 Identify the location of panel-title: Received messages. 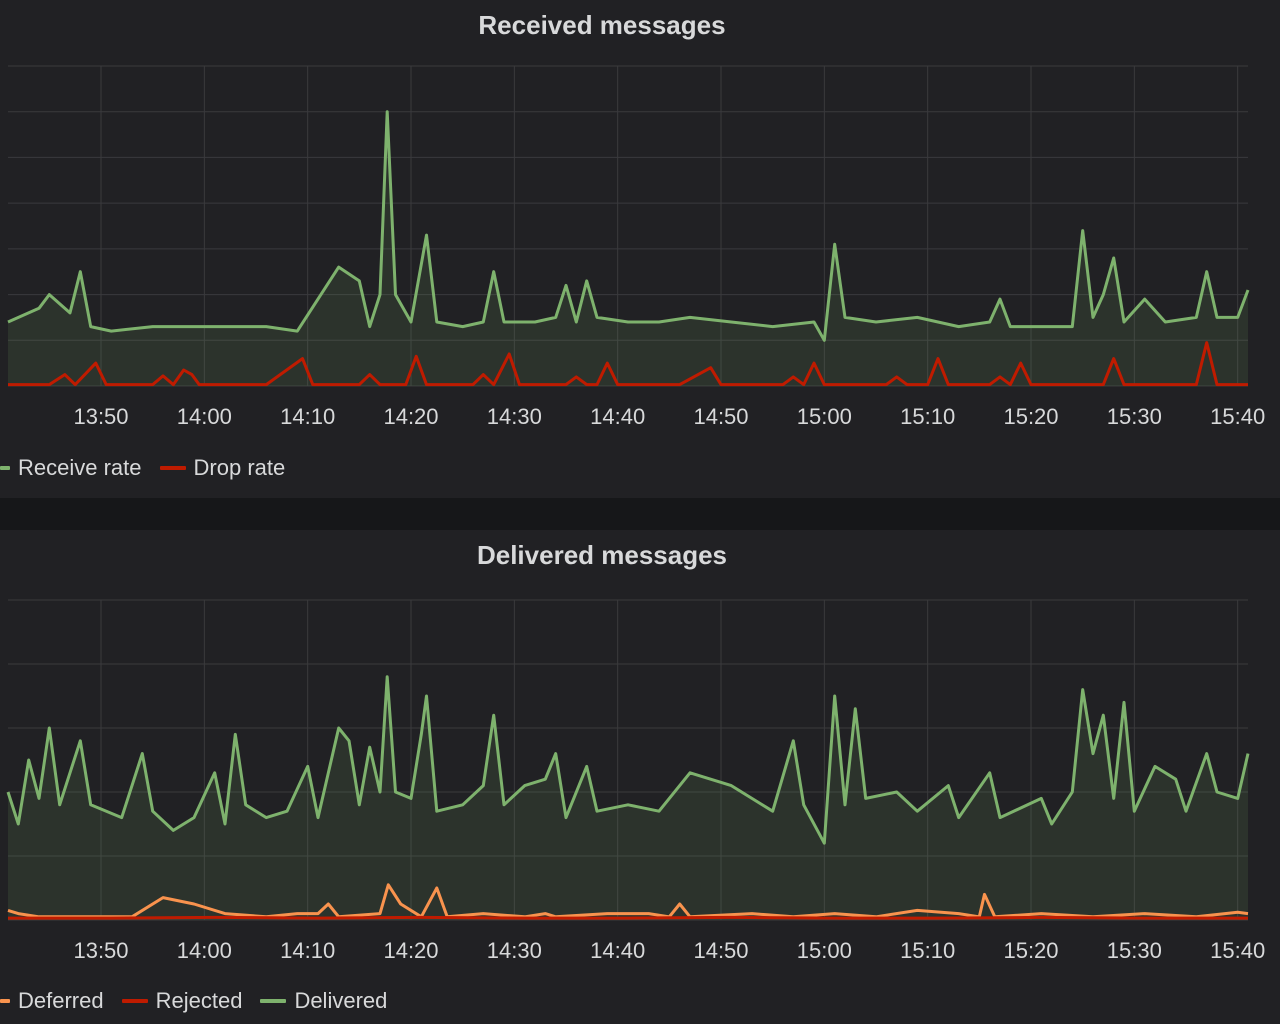
(602, 25).